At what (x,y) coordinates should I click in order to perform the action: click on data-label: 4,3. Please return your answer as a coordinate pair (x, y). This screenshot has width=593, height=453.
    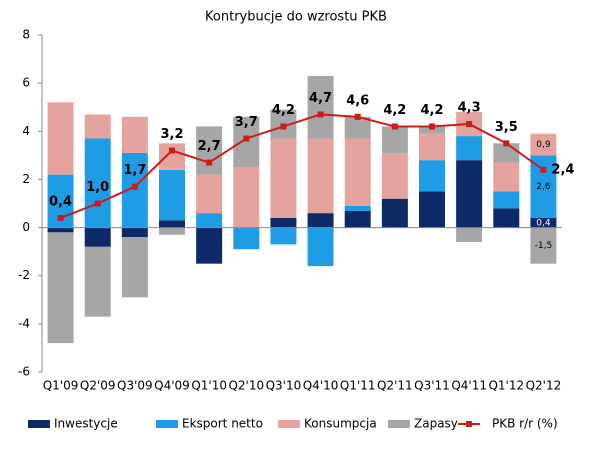
    Looking at the image, I should click on (469, 108).